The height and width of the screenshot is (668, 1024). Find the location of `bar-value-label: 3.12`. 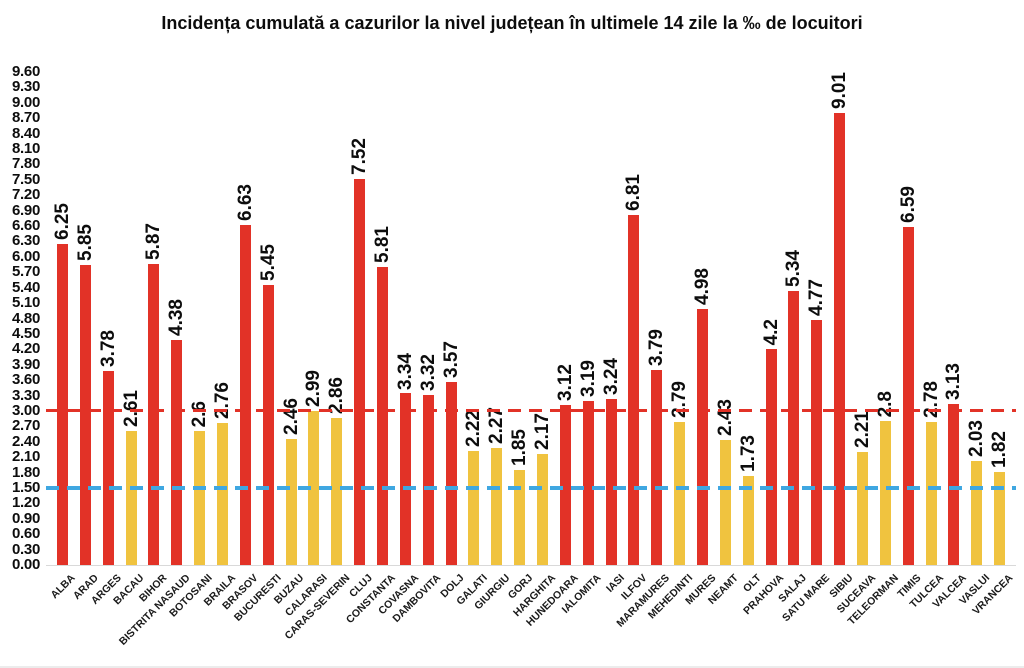

bar-value-label: 3.12 is located at coordinates (565, 382).